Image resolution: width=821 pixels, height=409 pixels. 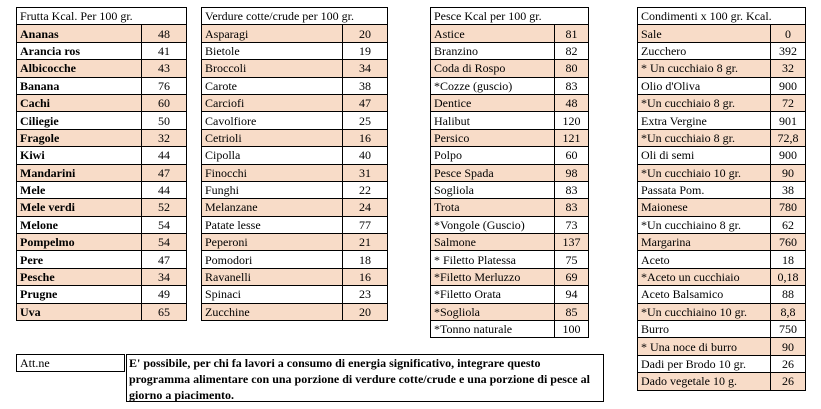 What do you see at coordinates (295, 120) in the screenshot?
I see `table-row: Cavolfiore 25` at bounding box center [295, 120].